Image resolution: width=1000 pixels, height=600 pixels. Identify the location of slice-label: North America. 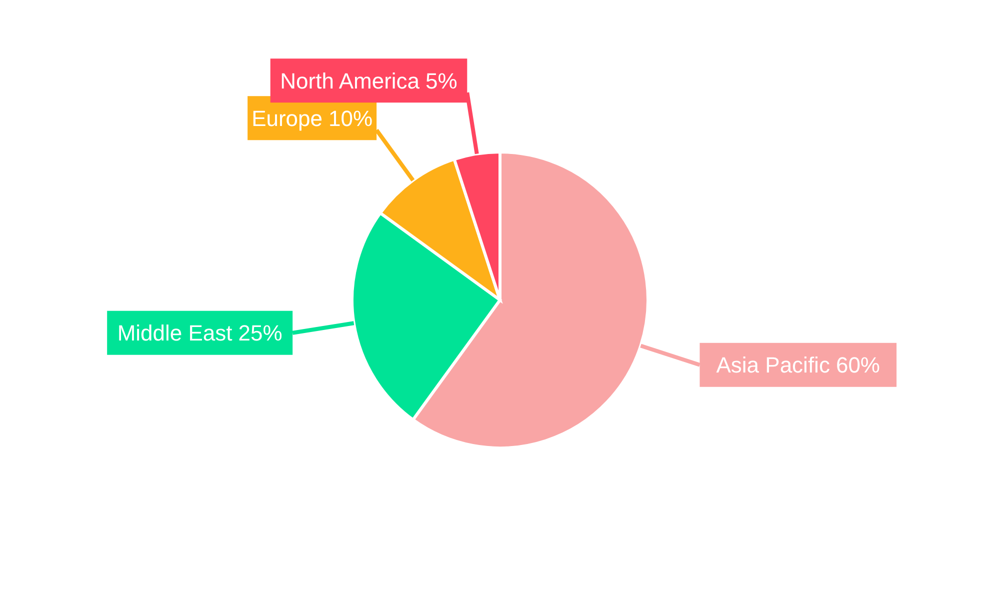
(350, 81).